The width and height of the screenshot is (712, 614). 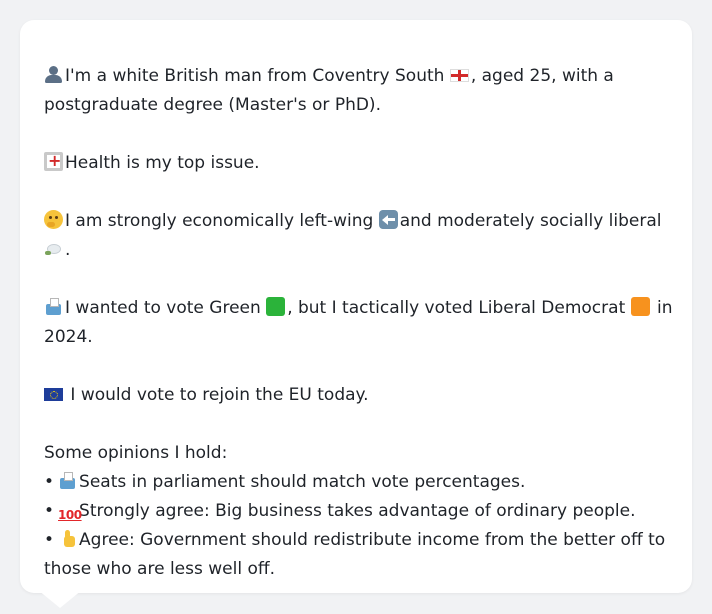 What do you see at coordinates (136, 453) in the screenshot?
I see `opinions-heading: Some opinions I hold:` at bounding box center [136, 453].